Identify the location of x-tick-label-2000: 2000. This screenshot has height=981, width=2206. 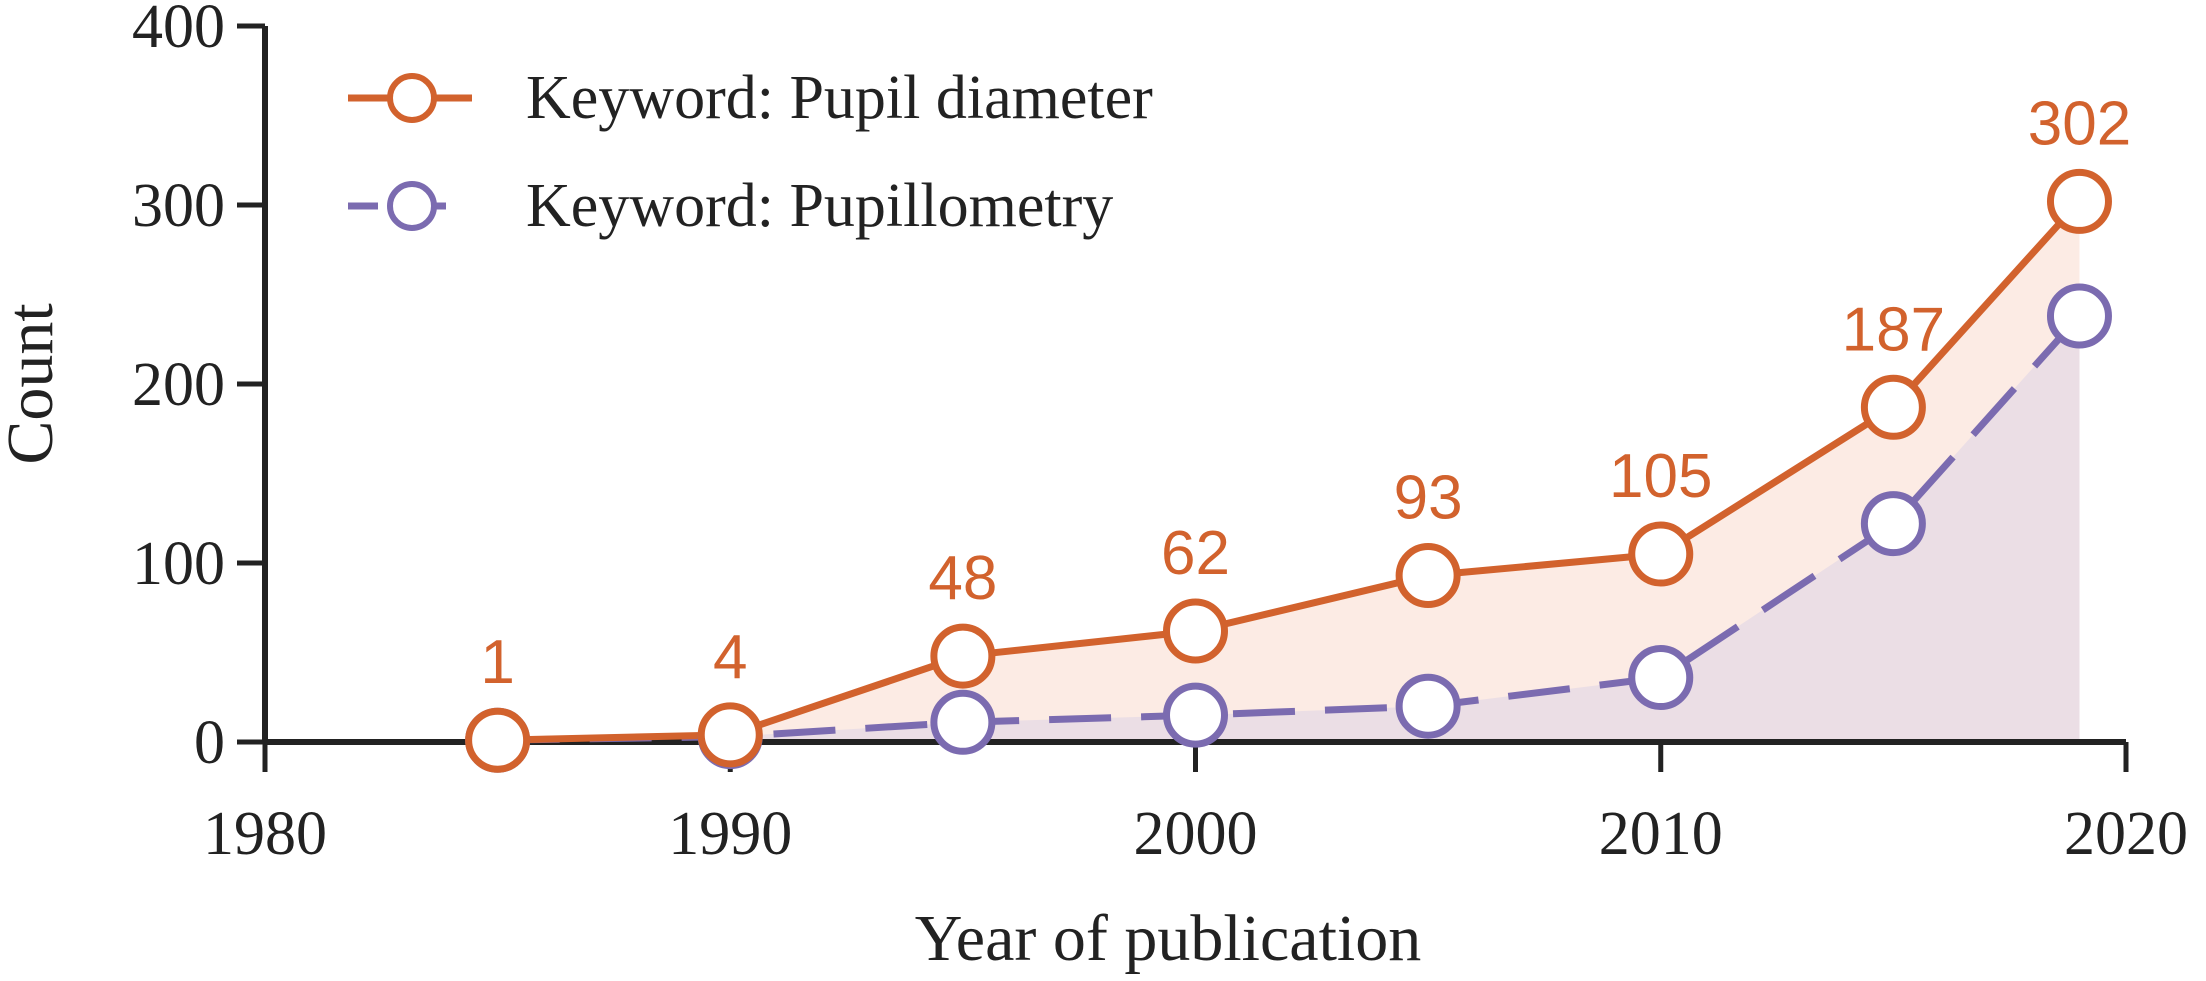
(1196, 834).